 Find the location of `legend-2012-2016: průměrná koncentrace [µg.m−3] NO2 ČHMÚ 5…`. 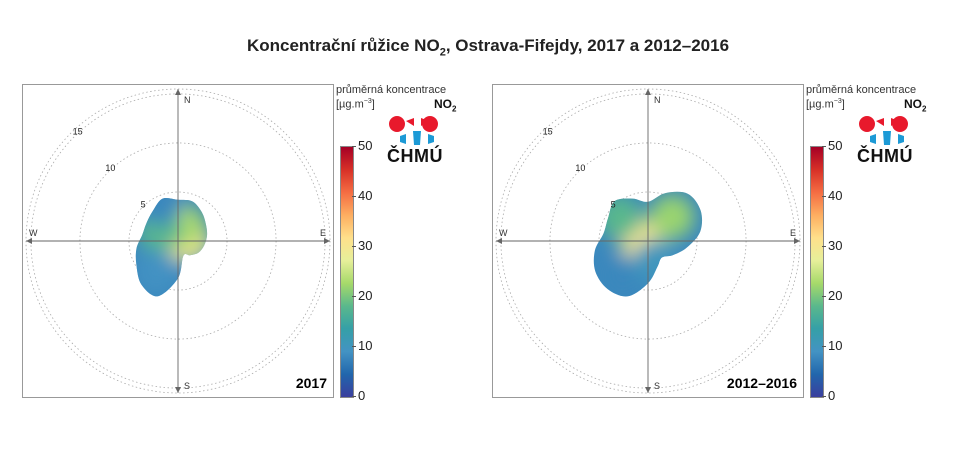

legend-2012-2016: průměrná koncentrace [µg.m−3] NO2 ČHMÚ 5… is located at coordinates (876, 244).